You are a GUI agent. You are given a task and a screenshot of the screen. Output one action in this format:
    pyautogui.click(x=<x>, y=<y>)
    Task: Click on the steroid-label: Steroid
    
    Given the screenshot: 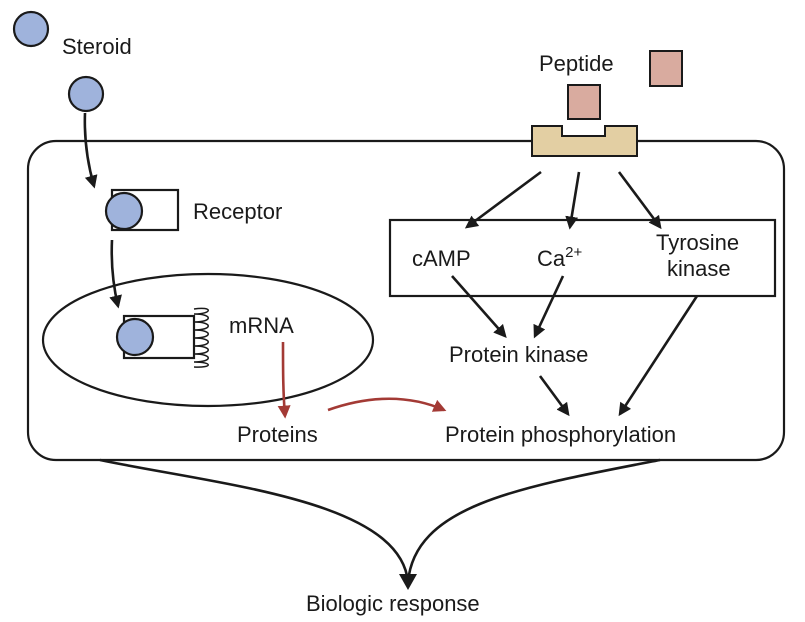 What is the action you would take?
    pyautogui.click(x=97, y=46)
    